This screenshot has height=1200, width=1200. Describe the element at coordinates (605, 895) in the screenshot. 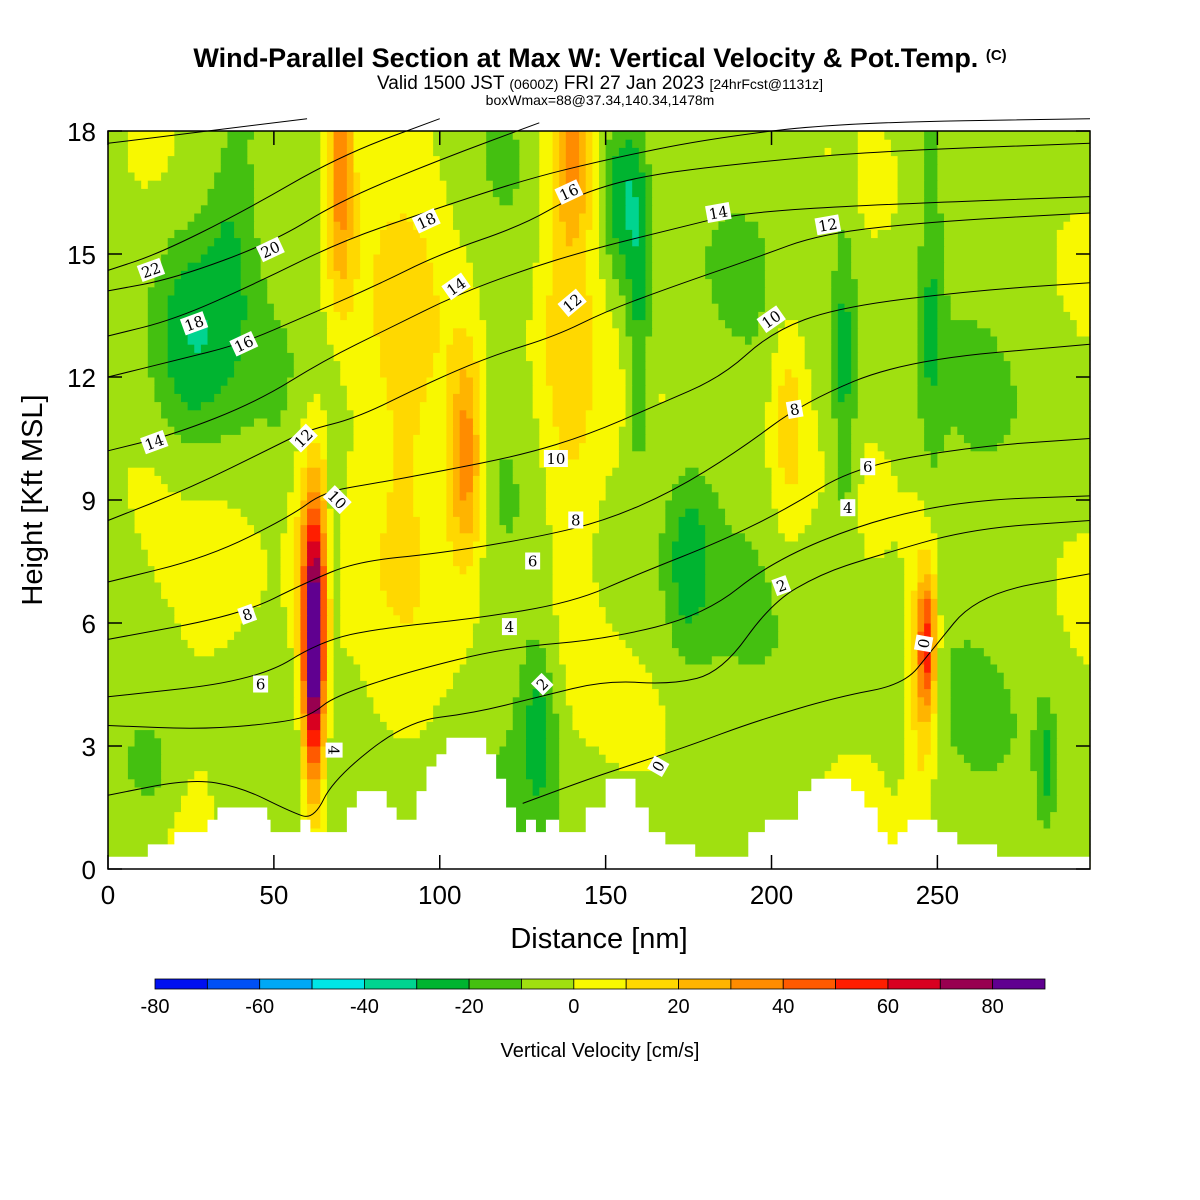

I see `x-tick-label: 150` at that location.